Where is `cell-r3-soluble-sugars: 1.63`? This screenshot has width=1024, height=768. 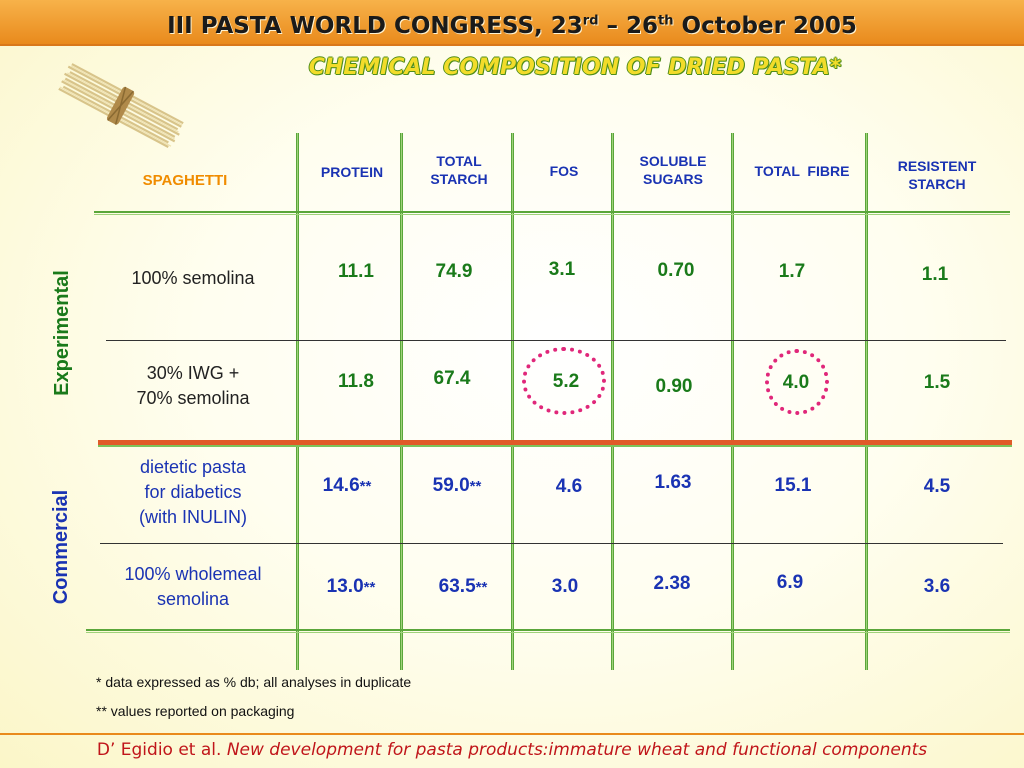 cell-r3-soluble-sugars: 1.63 is located at coordinates (673, 482).